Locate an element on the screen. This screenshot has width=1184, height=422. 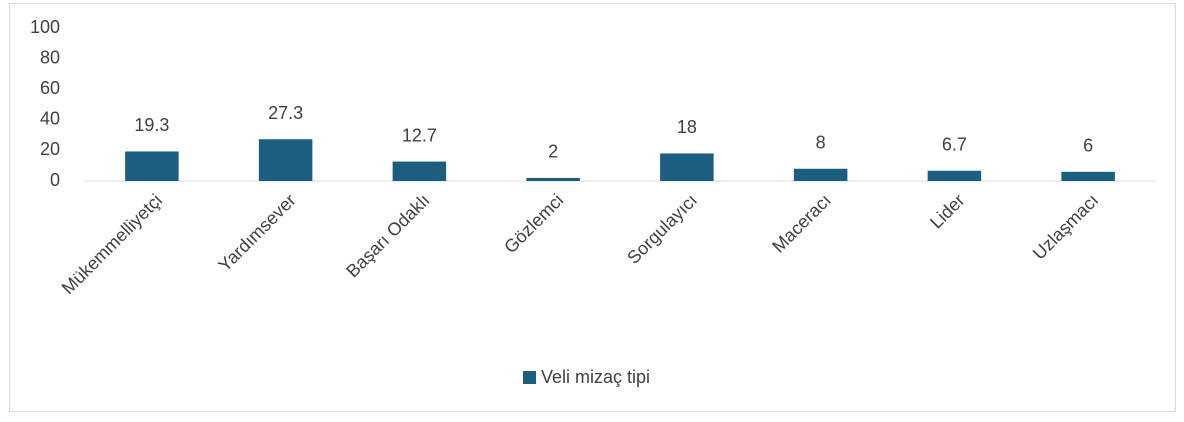
data-label: 2 is located at coordinates (553, 152).